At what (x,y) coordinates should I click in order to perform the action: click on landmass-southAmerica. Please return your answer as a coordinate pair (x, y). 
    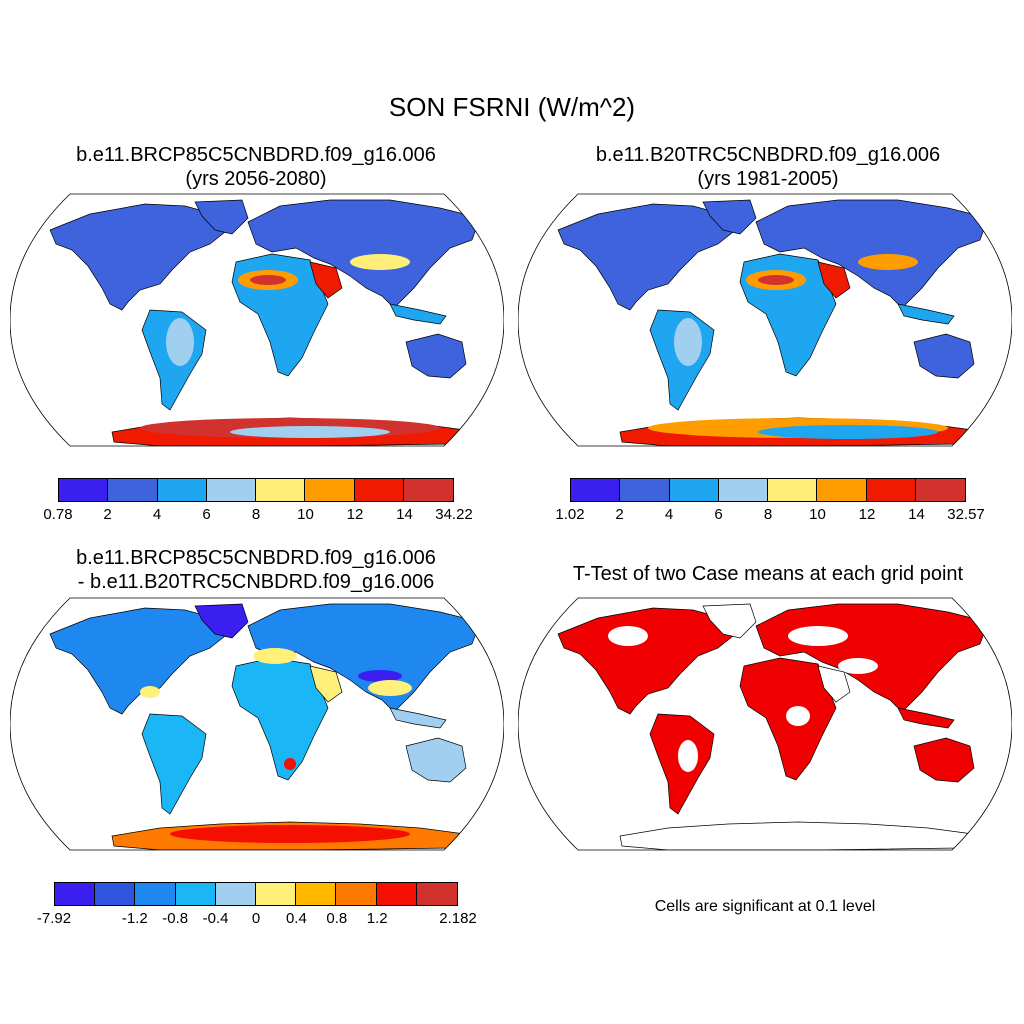
    Looking at the image, I should click on (174, 764).